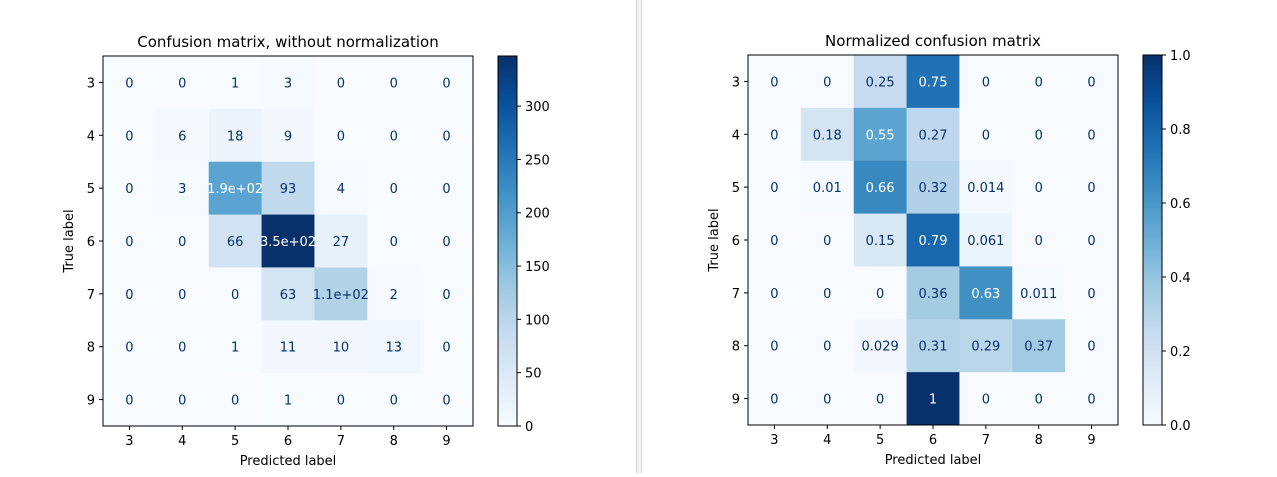 The height and width of the screenshot is (477, 1277). Describe the element at coordinates (933, 188) in the screenshot. I see `cell-value-label: 0.32` at that location.